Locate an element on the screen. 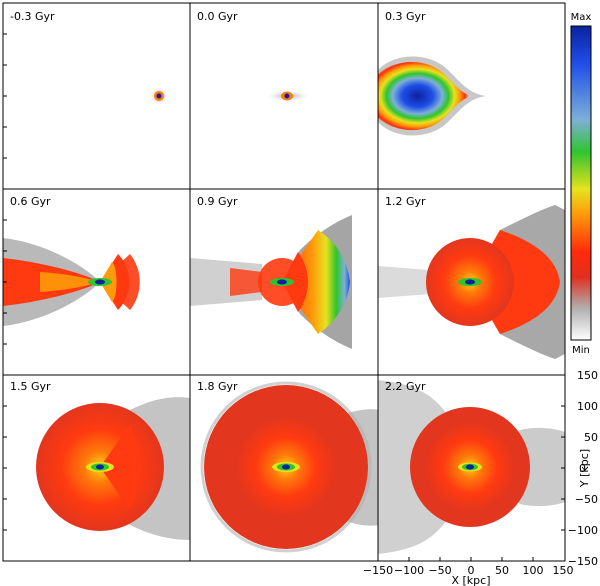 The image size is (600, 586). x-tick-label: 150 is located at coordinates (563, 570).